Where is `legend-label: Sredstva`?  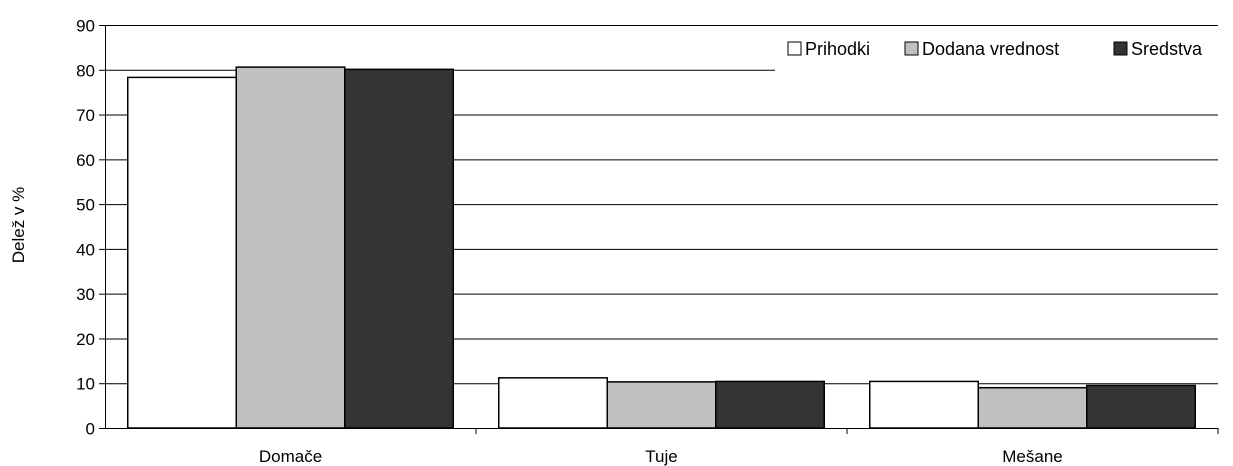 legend-label: Sredstva is located at coordinates (1167, 49).